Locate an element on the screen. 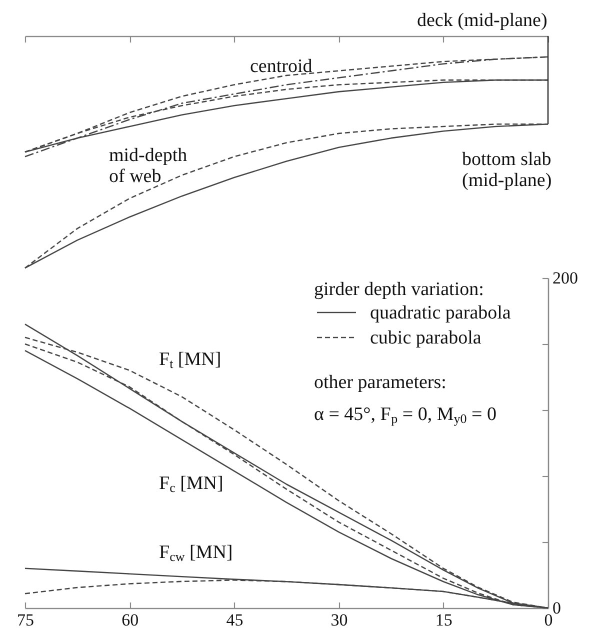  legend-label: cubic parabola is located at coordinates (426, 338).